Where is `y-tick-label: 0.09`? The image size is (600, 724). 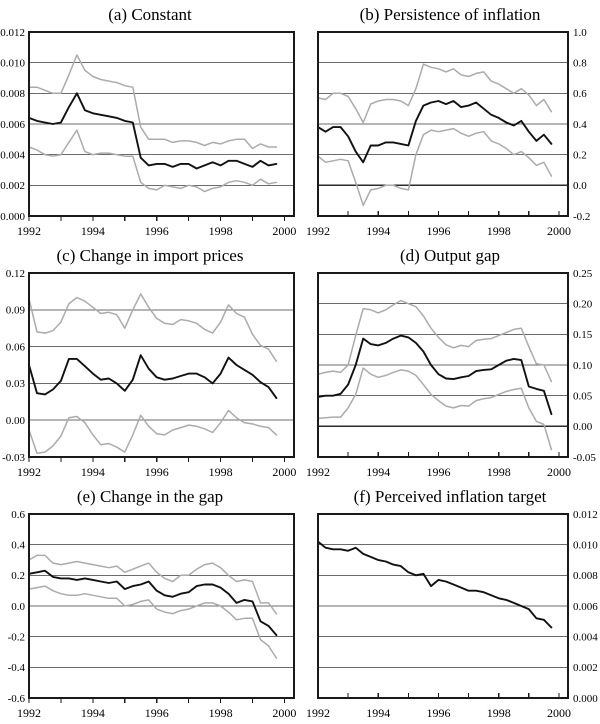
y-tick-label: 0.09 is located at coordinates (16, 311).